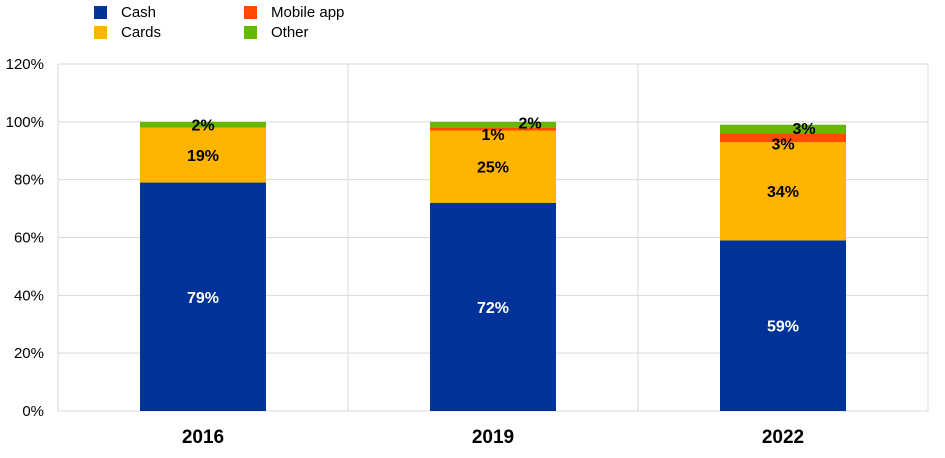 Image resolution: width=945 pixels, height=458 pixels. I want to click on bar-cards-2016, so click(203, 155).